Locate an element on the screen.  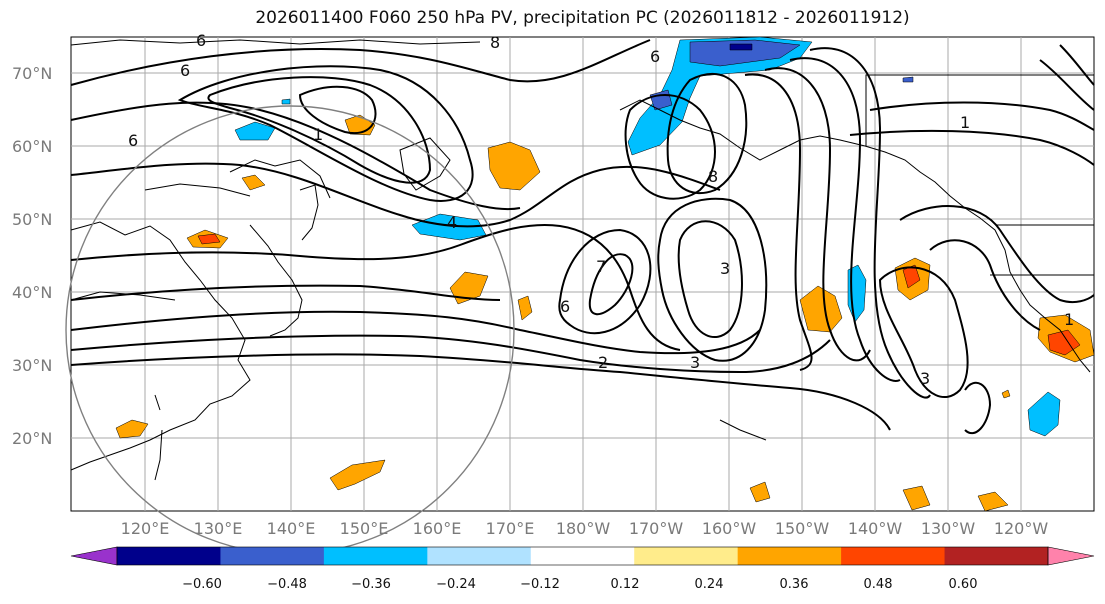
lon-label: 130°W is located at coordinates (948, 528).